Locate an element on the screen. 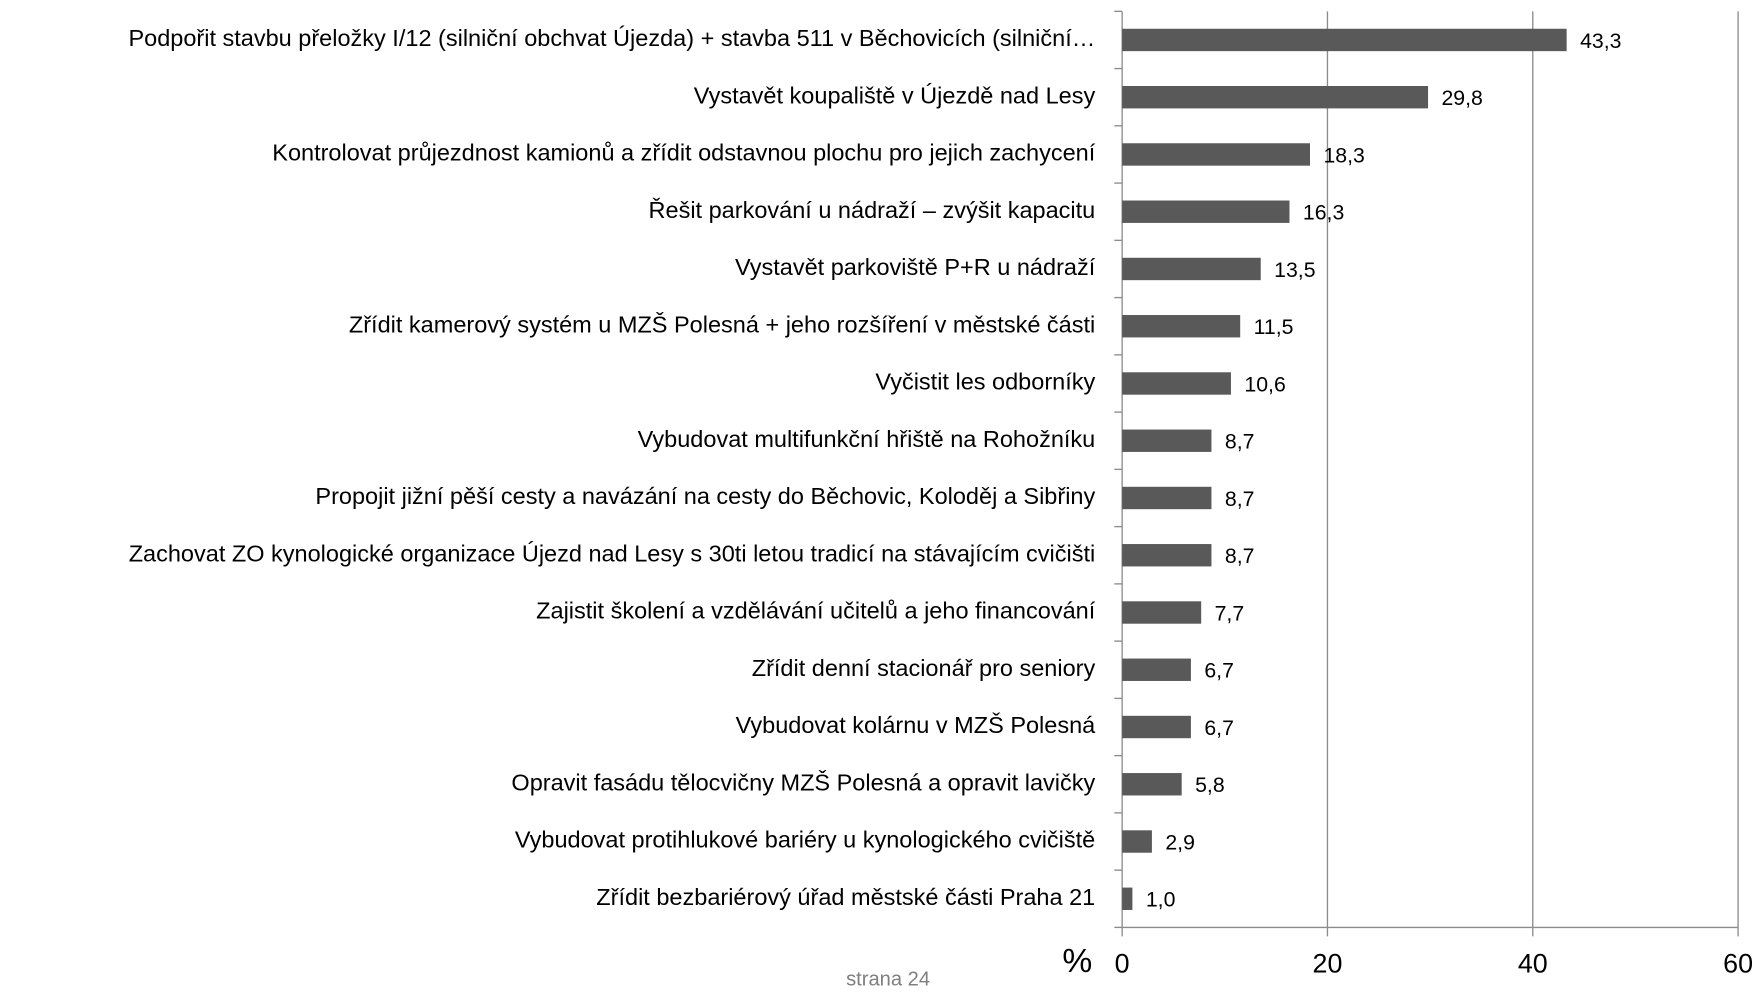 The height and width of the screenshot is (993, 1756). category-label: Zřídit denní stacionář pro seniory is located at coordinates (924, 668).